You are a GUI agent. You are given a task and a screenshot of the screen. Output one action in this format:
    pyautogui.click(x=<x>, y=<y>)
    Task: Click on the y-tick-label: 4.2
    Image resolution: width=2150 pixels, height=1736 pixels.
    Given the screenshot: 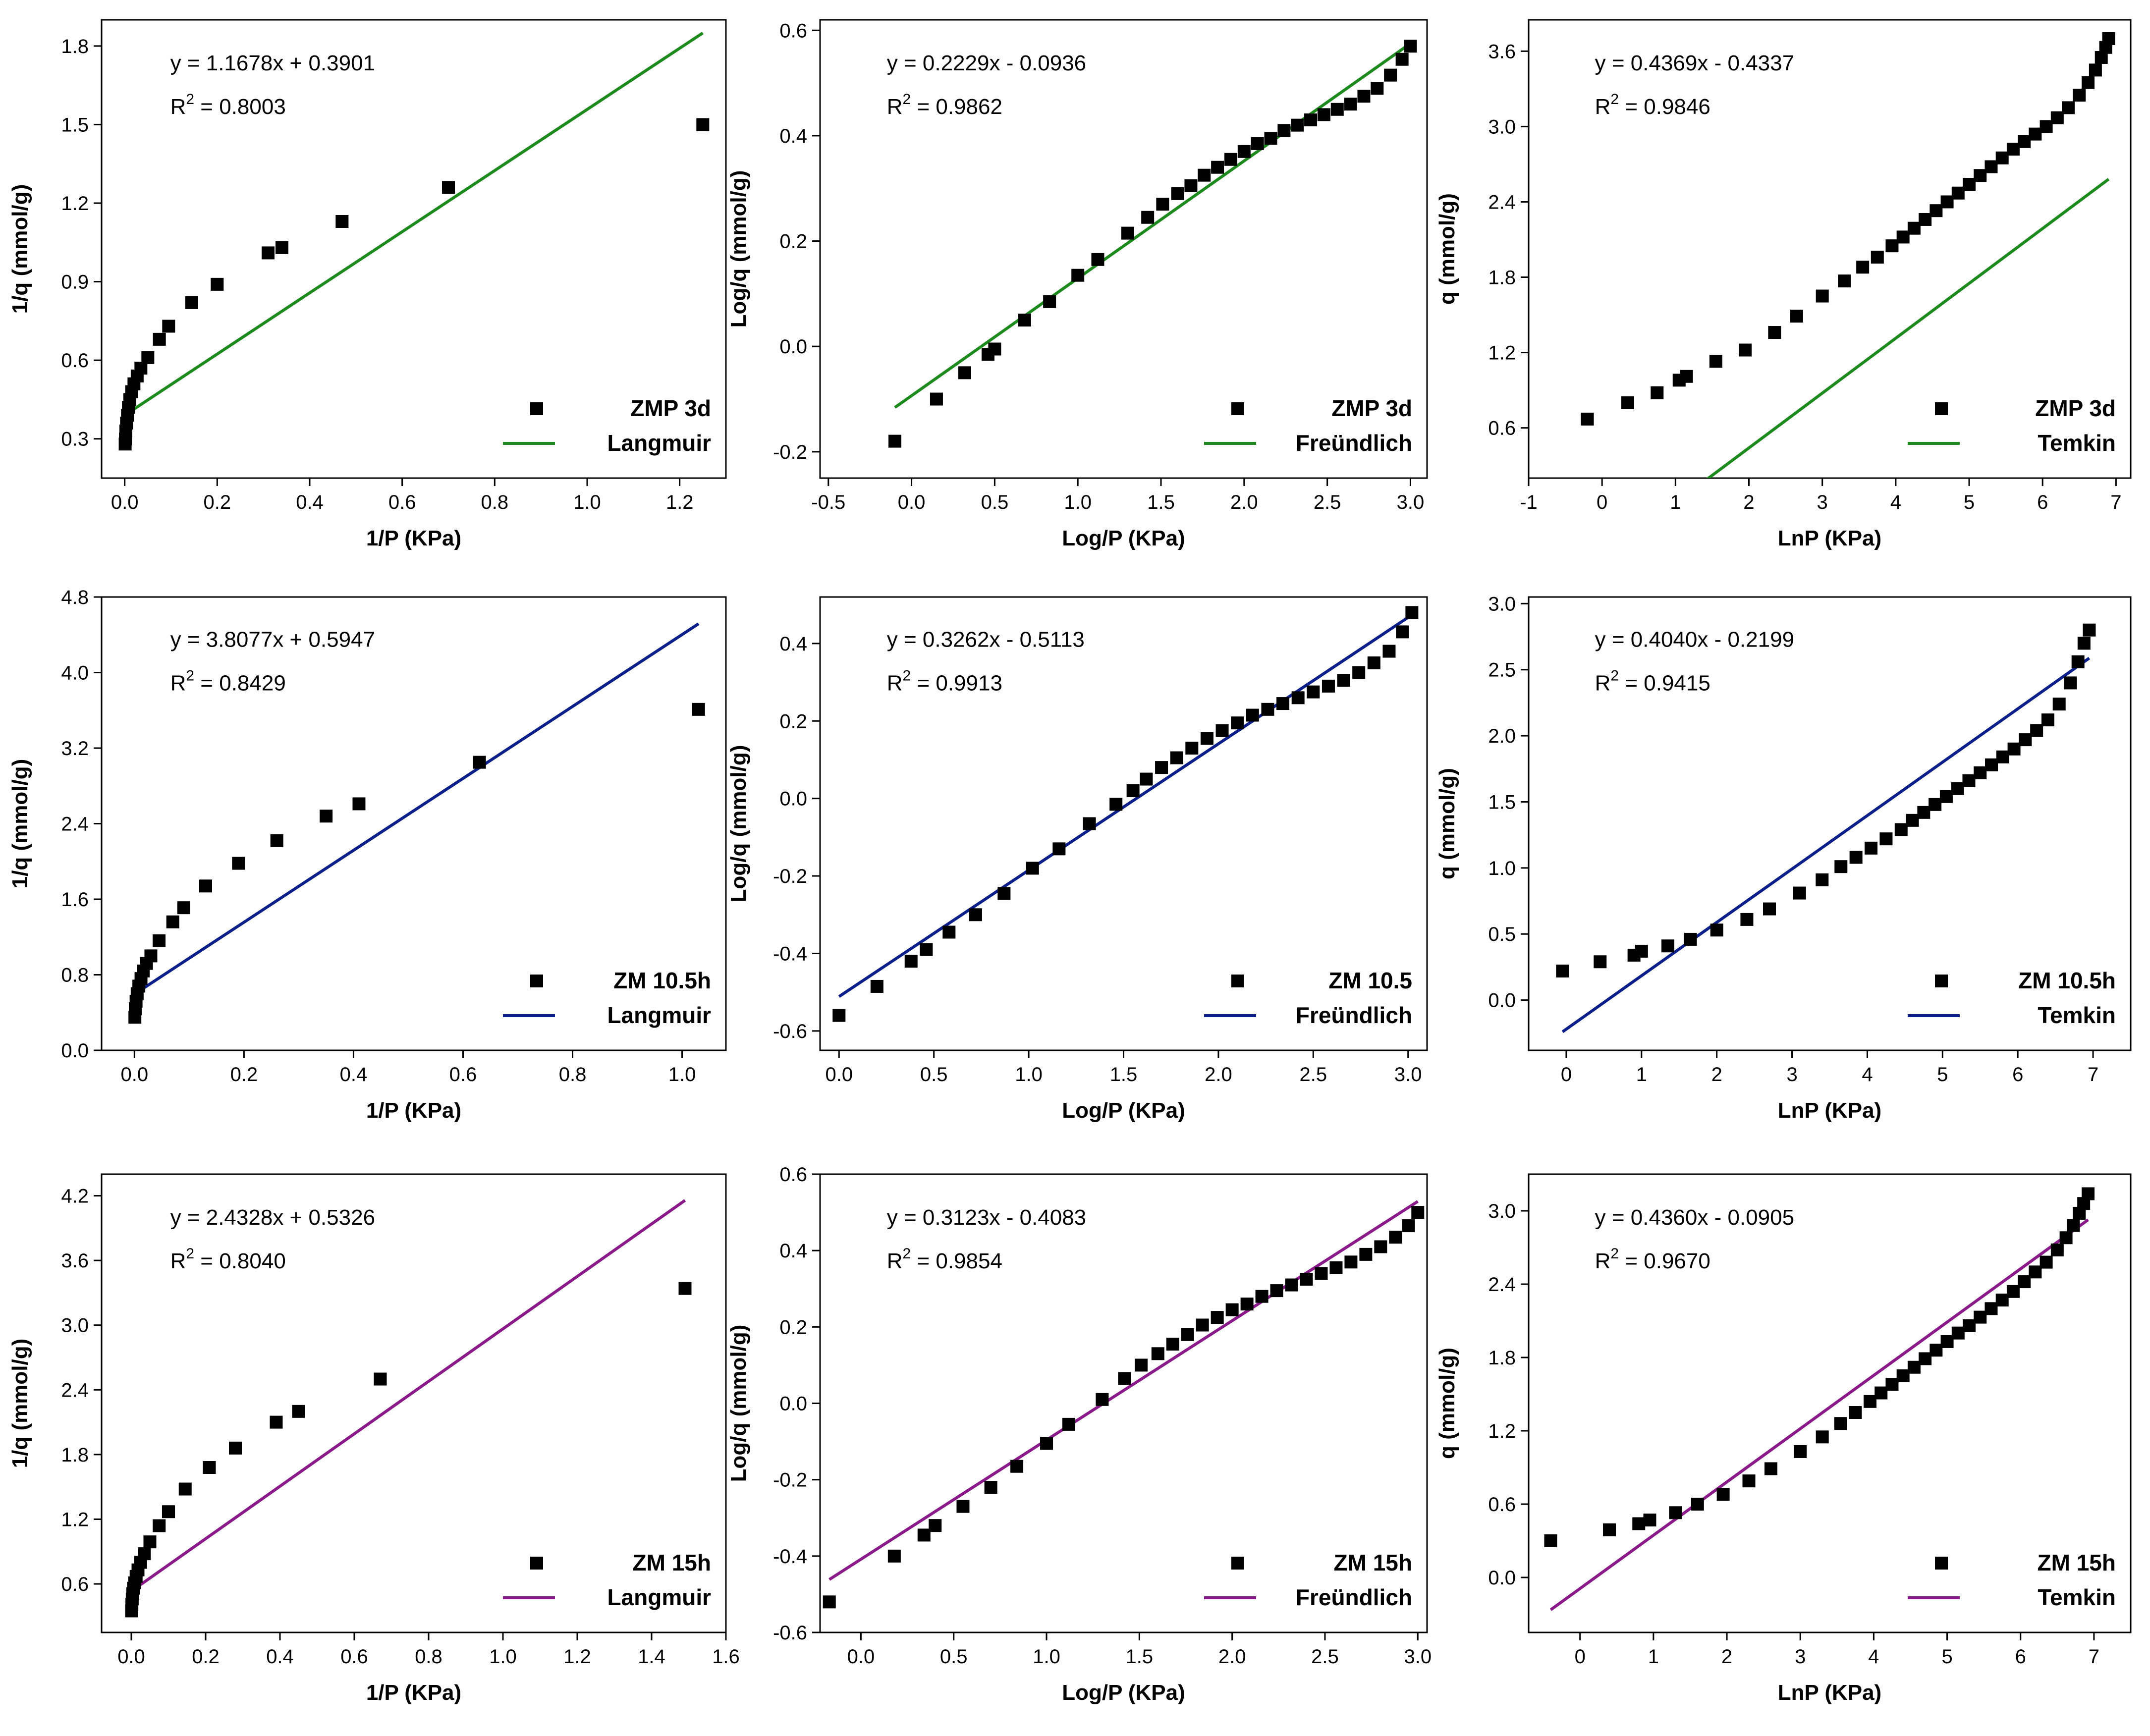 What is the action you would take?
    pyautogui.click(x=75, y=1196)
    